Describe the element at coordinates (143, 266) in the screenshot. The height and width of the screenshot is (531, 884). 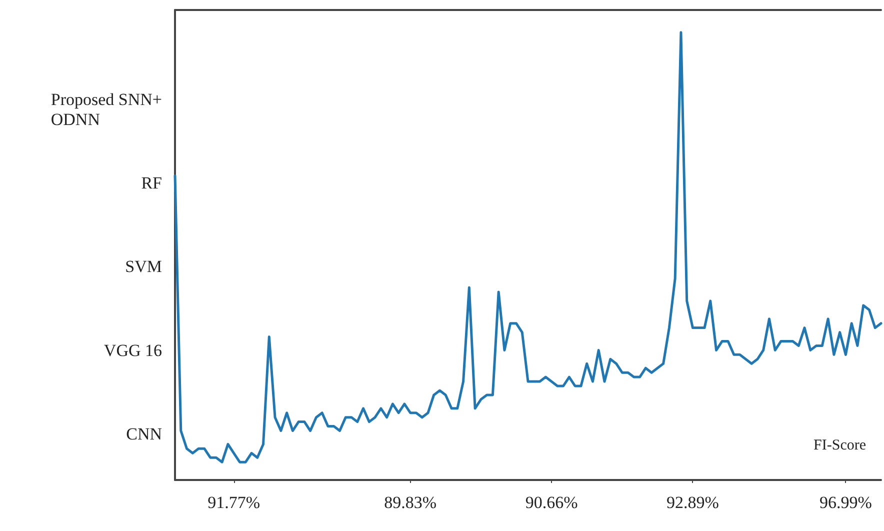
I see `text: SVM` at that location.